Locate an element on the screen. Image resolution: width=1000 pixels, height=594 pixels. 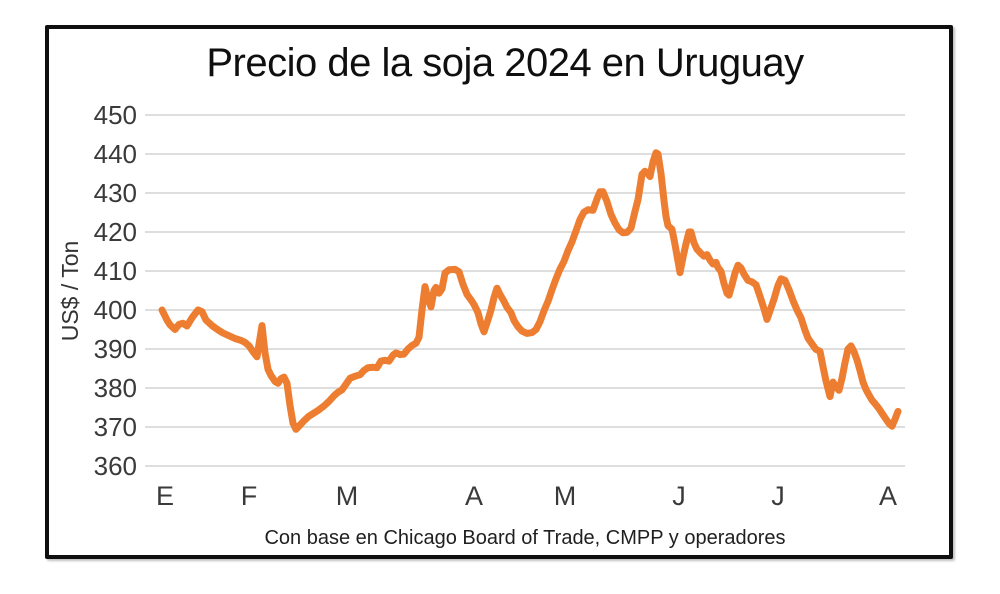
x-tick-label-0-E: E is located at coordinates (164, 496).